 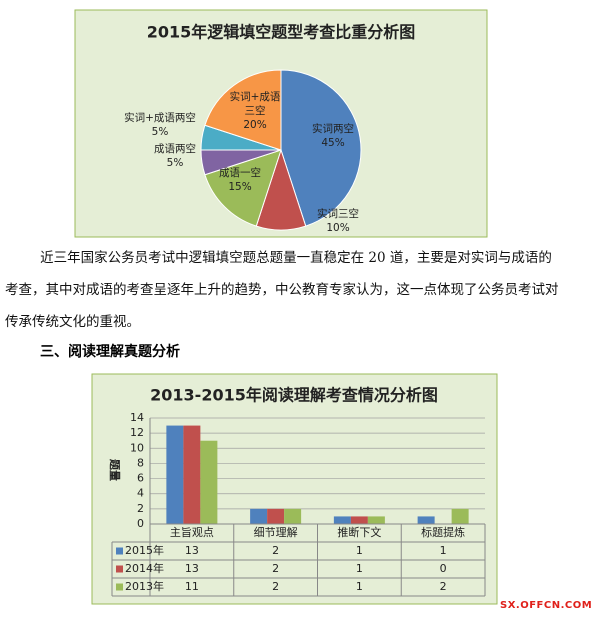 I want to click on watermark: SX.OFFCN.COM, so click(x=546, y=605).